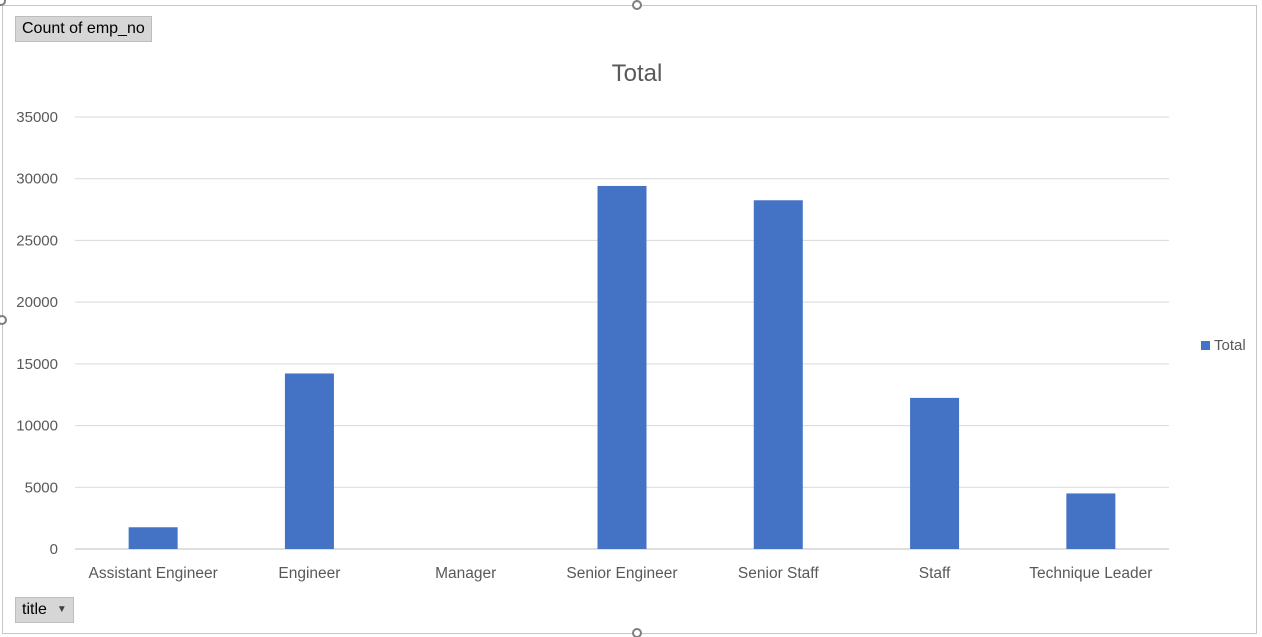 The height and width of the screenshot is (637, 1262). Describe the element at coordinates (778, 573) in the screenshot. I see `x-category-label: Senior Staff` at that location.